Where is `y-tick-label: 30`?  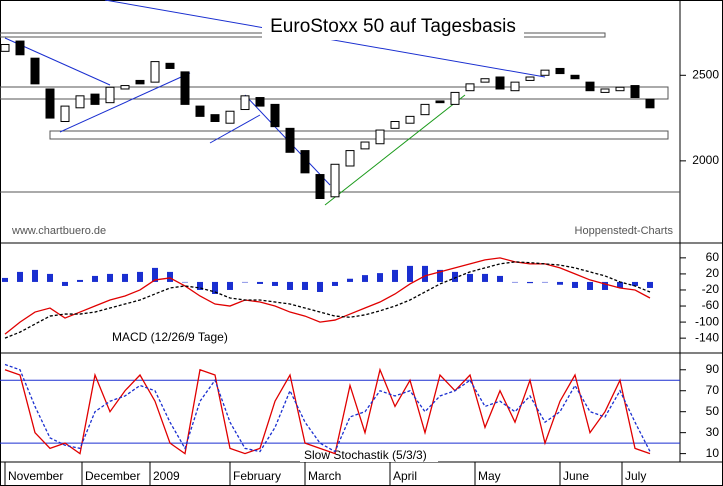
y-tick-label: 30 is located at coordinates (713, 432).